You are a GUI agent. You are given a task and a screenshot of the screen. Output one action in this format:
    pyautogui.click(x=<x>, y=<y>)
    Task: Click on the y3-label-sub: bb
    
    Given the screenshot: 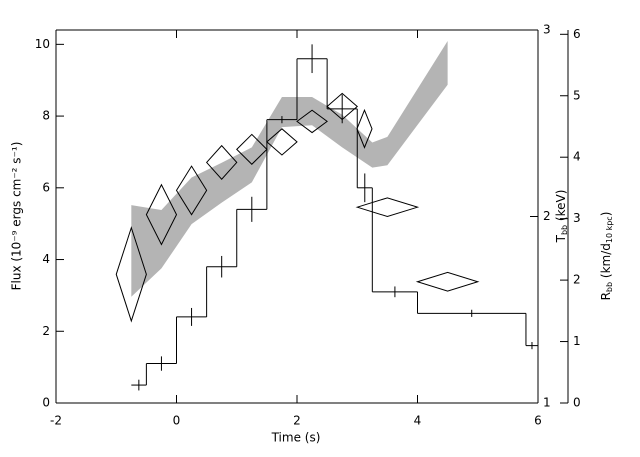 What is the action you would take?
    pyautogui.click(x=609, y=287)
    